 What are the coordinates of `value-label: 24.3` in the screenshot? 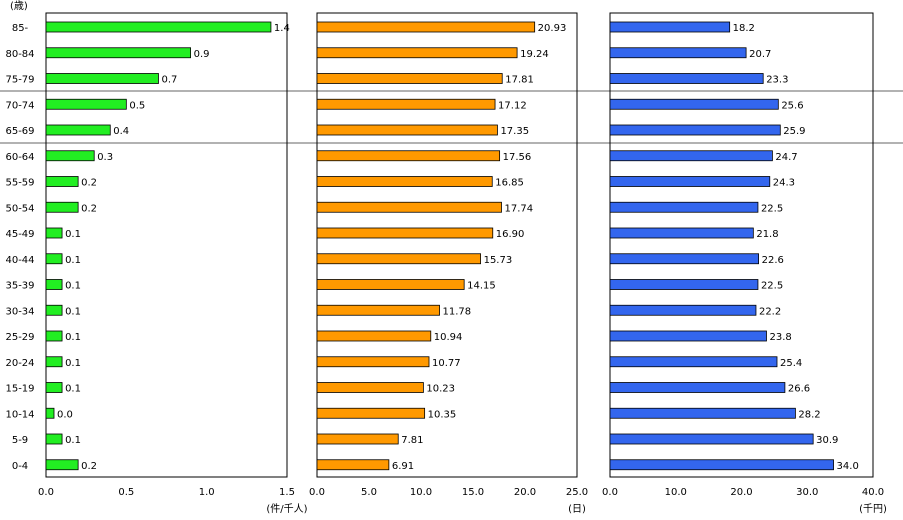 It's located at (784, 183).